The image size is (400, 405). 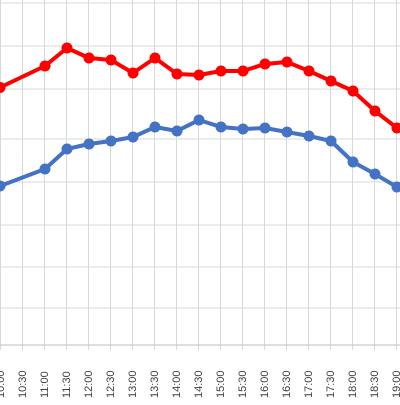 I want to click on x-tick-label: 17:00, so click(x=309, y=384).